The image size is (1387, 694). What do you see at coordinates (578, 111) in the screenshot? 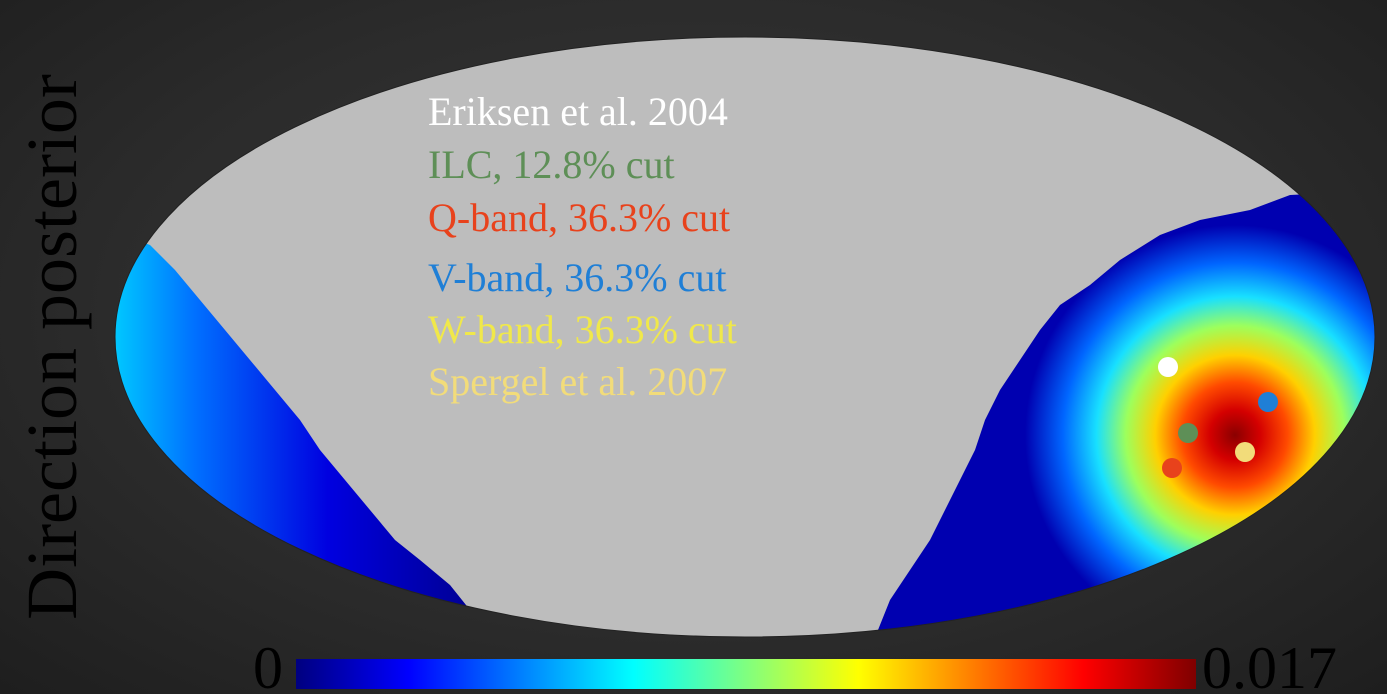
I see `legend-entry: Eriksen et al. 2004` at bounding box center [578, 111].